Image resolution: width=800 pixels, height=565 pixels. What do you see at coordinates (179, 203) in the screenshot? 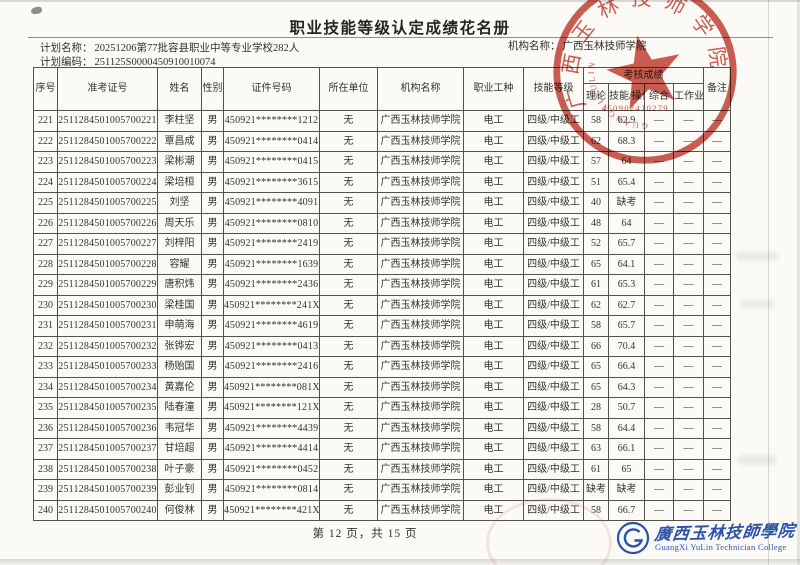
I see `cell-name: 刘坚` at bounding box center [179, 203].